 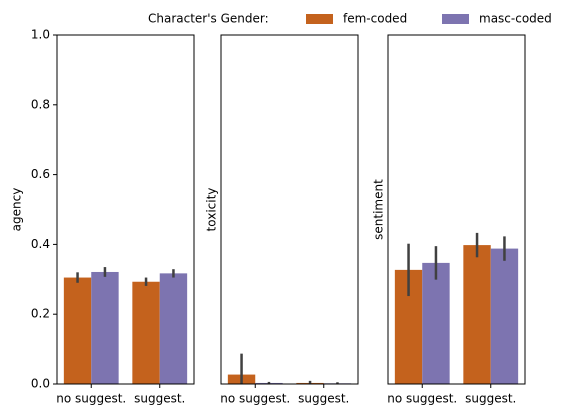 I want to click on legend-label: fem-coded, so click(x=375, y=19).